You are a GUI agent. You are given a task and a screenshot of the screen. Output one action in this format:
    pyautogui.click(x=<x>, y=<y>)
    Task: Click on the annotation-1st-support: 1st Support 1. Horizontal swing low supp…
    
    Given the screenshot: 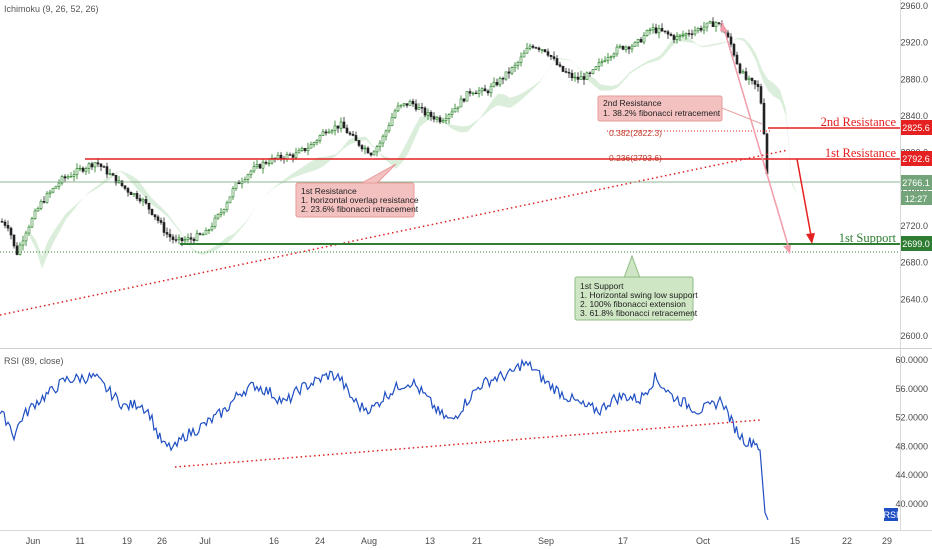 What is the action you would take?
    pyautogui.click(x=636, y=287)
    